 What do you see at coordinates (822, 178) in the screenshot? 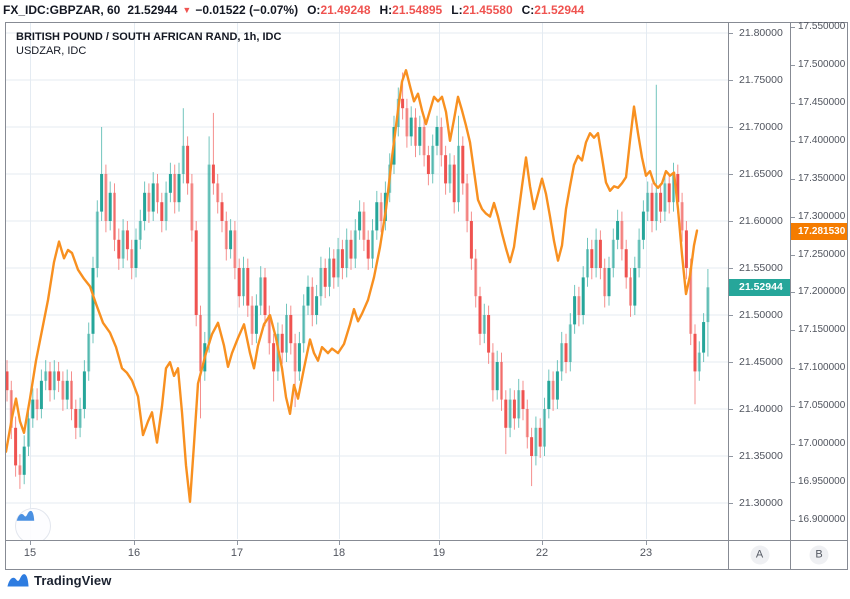
I see `price-tick-label: 17.350000` at bounding box center [822, 178].